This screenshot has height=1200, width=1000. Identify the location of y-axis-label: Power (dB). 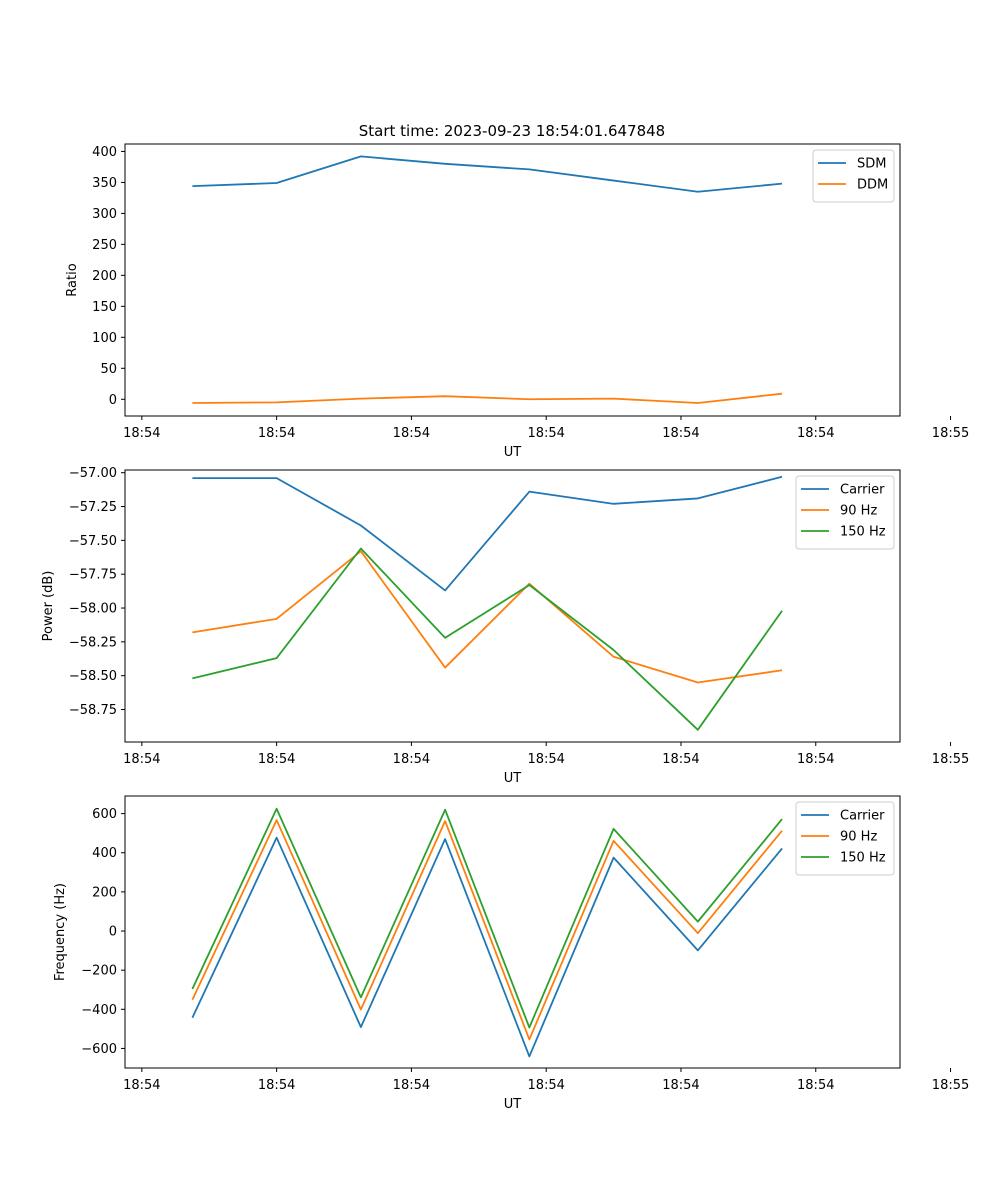
(48, 606).